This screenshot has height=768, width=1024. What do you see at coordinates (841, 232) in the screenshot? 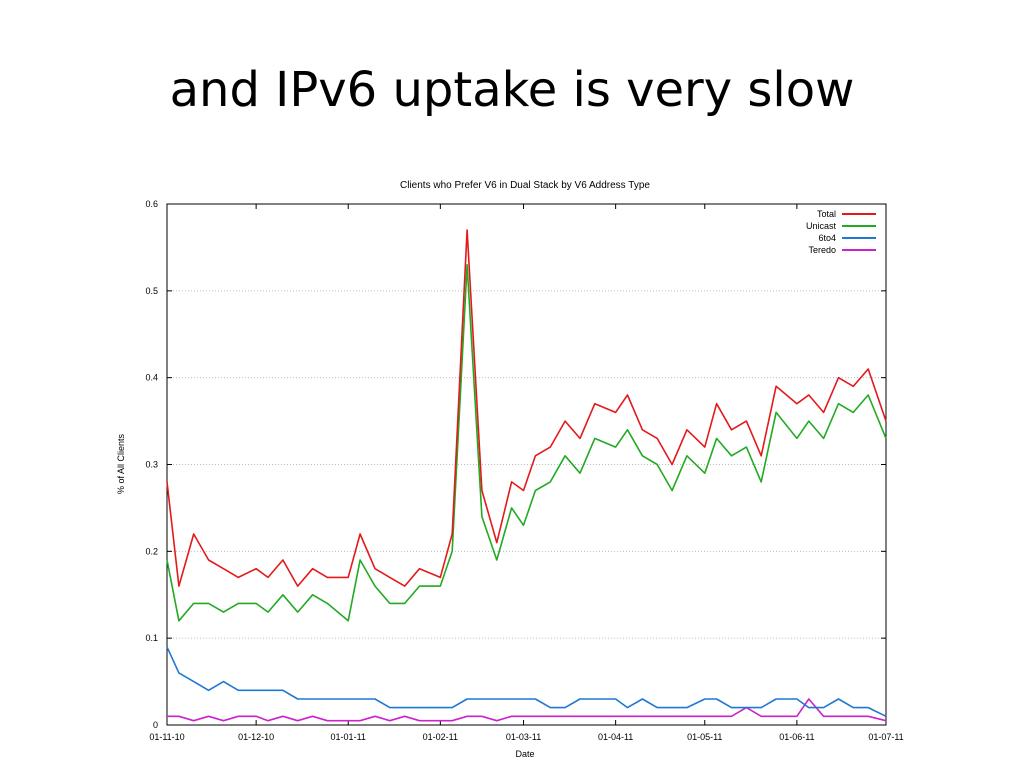
I see `legend: Total Unicast 6to4 Teredo` at bounding box center [841, 232].